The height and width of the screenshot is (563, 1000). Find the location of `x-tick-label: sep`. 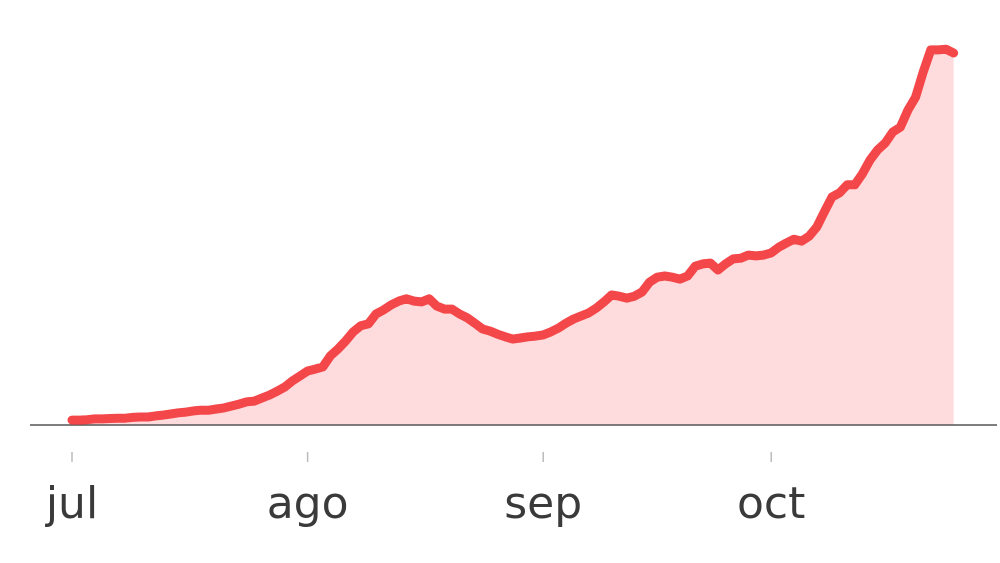

x-tick-label: sep is located at coordinates (543, 503).